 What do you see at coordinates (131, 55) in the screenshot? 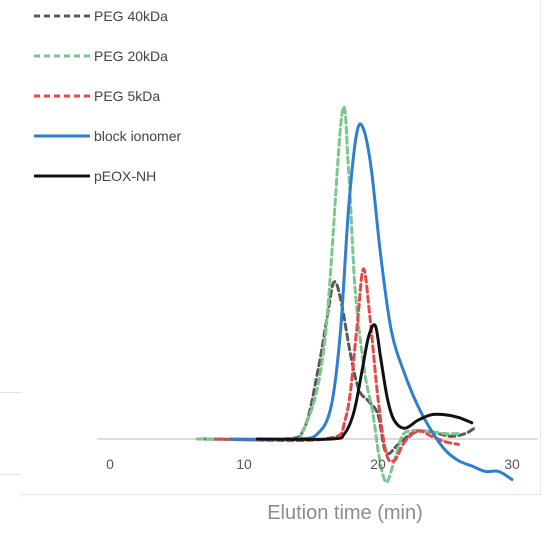
I see `legend-label: PEG 20kDa` at bounding box center [131, 55].